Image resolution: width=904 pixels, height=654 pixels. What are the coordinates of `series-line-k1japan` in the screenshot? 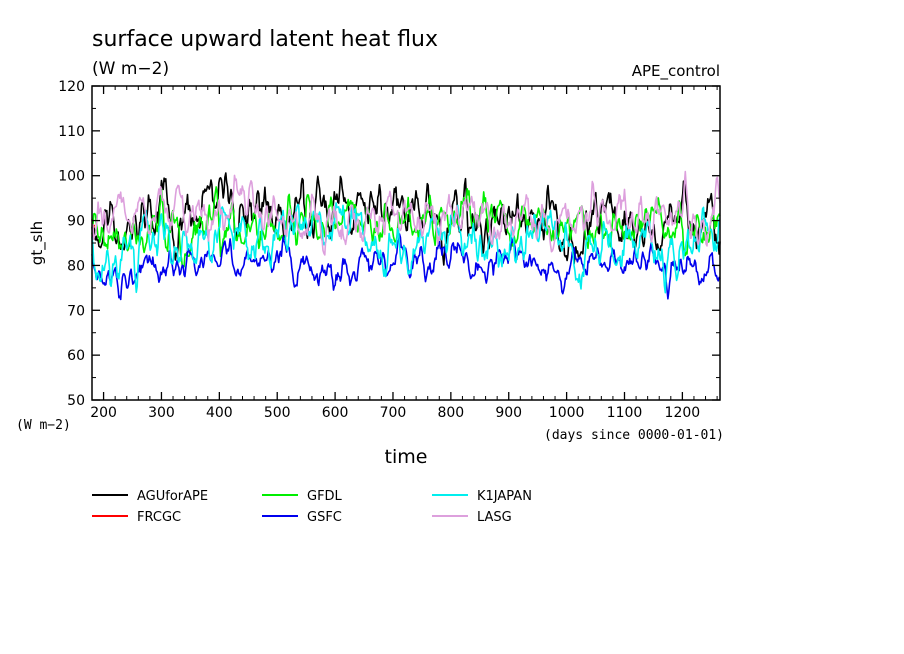 It's located at (405, 248).